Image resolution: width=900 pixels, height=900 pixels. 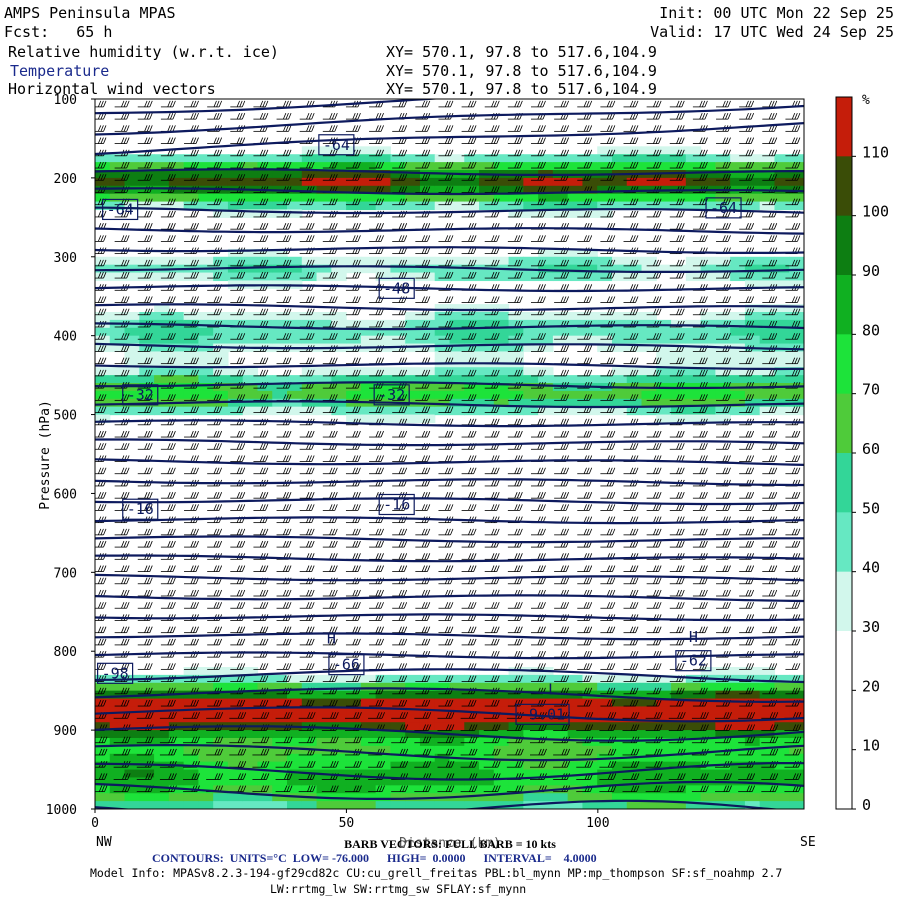 I want to click on contour-label: -9.01, so click(x=542, y=714).